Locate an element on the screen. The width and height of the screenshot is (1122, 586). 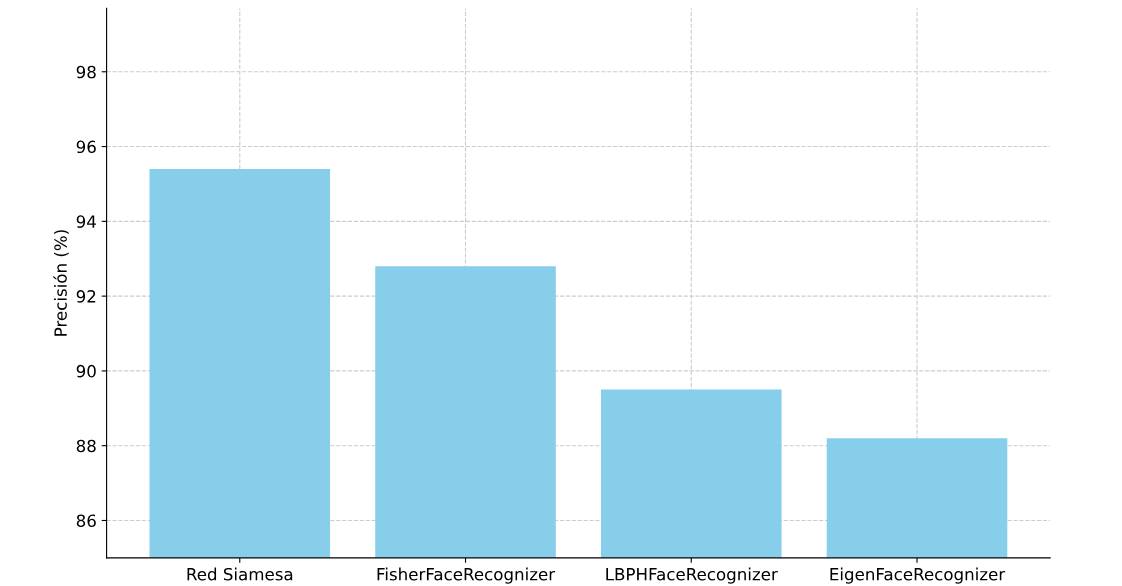
y-axis-title: Precisión (%) is located at coordinates (61, 283).